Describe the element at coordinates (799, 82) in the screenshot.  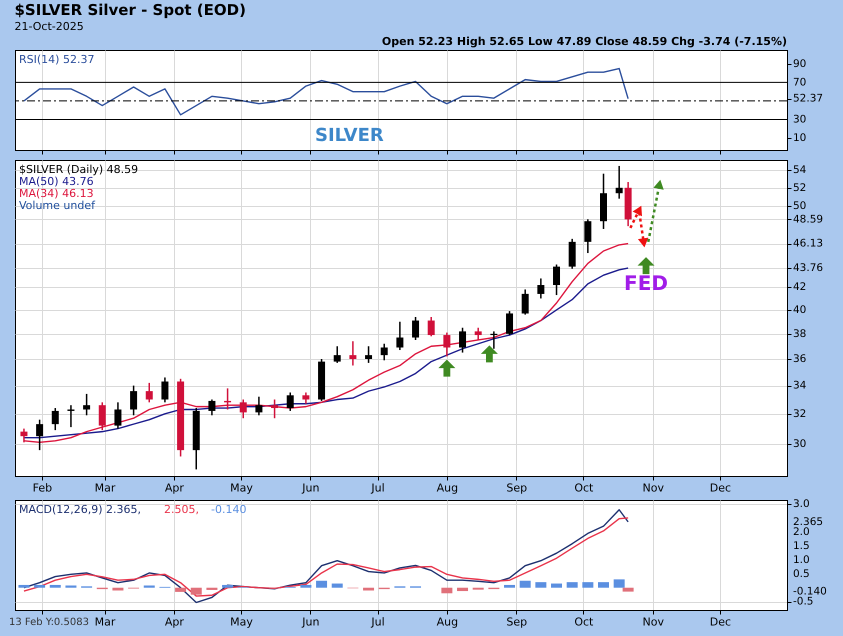
I see `y-tick-label: 70` at that location.